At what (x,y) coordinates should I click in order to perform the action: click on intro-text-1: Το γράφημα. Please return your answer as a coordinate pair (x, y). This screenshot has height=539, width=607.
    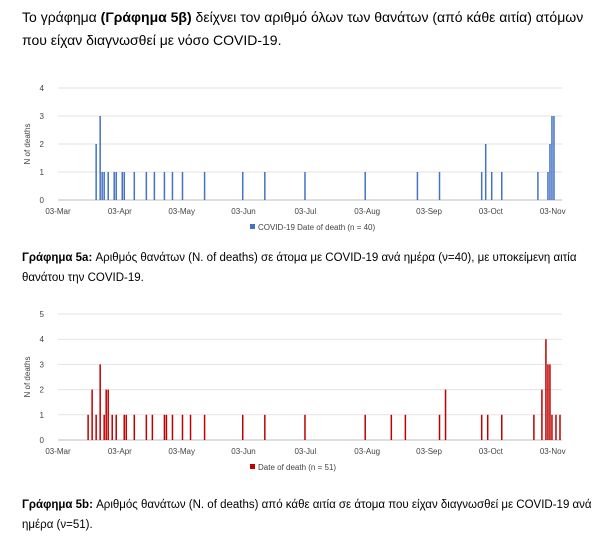
    Looking at the image, I should click on (61, 17).